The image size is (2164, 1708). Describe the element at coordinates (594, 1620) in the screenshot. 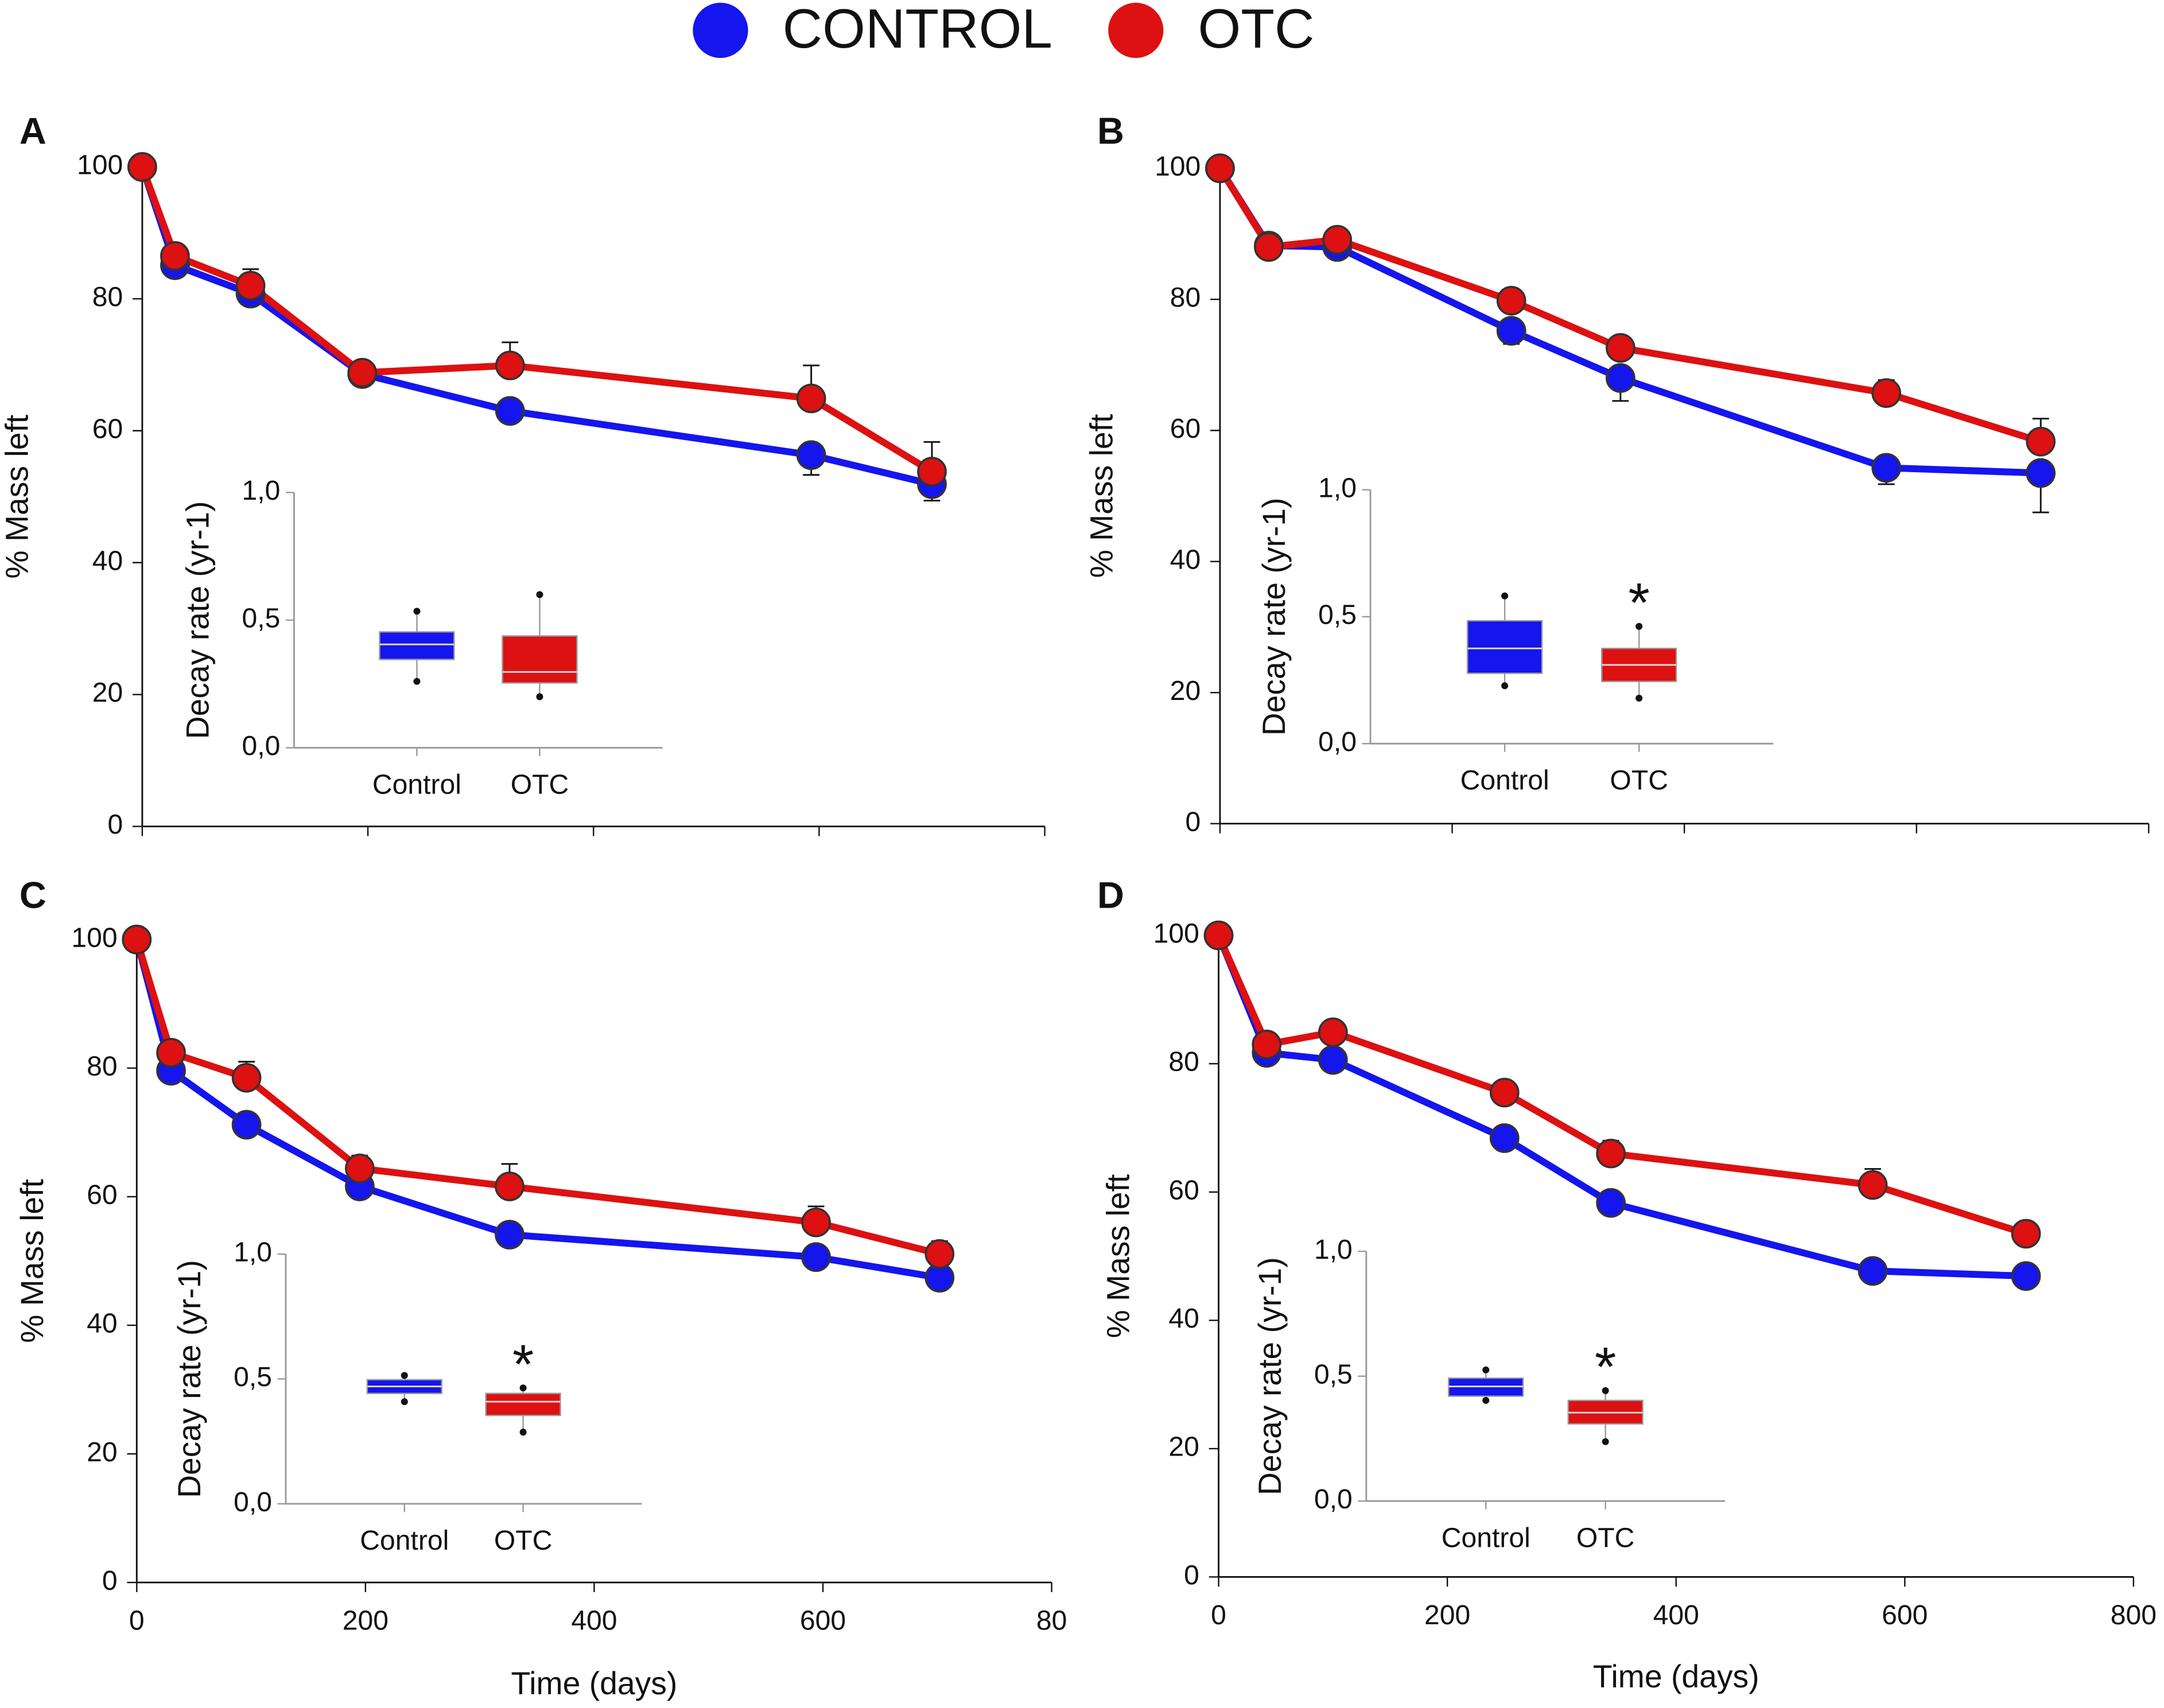

I see `x-tick-label: 400` at that location.